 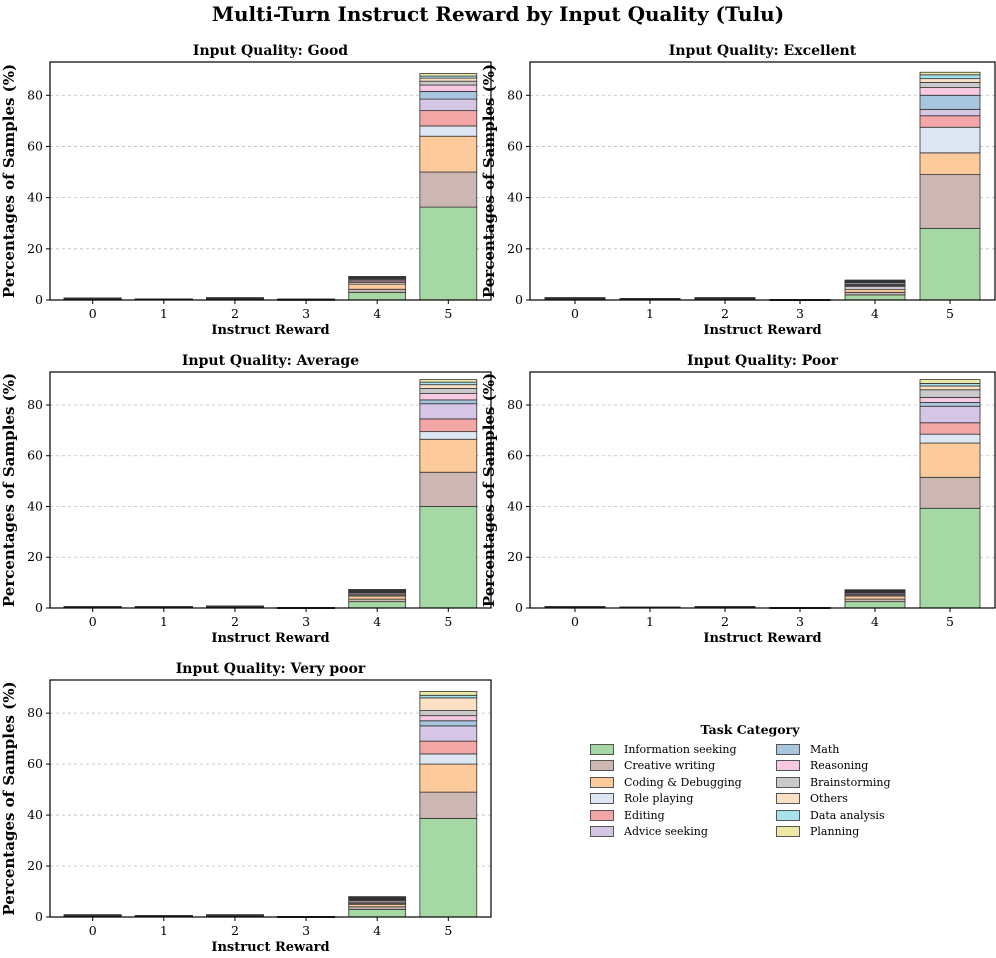 What do you see at coordinates (841, 766) in the screenshot?
I see `legend-item: Reasoning` at bounding box center [841, 766].